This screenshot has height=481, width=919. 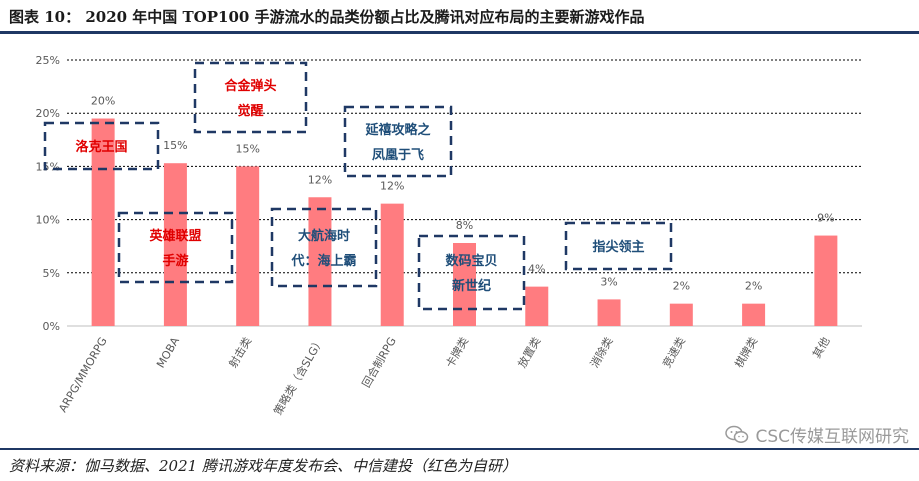 What do you see at coordinates (746, 353) in the screenshot?
I see `x-tick-label: 棋牌类` at bounding box center [746, 353].